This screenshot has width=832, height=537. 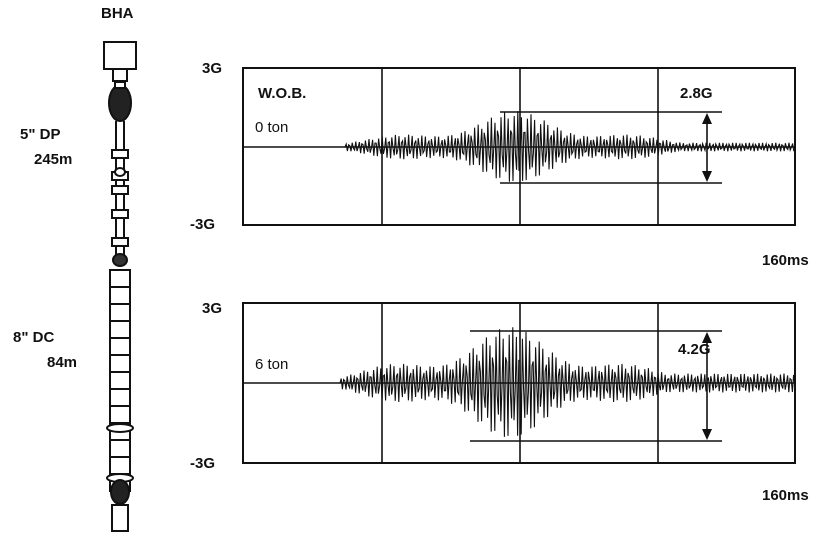 I want to click on drill-bit-sub, so click(x=120, y=492).